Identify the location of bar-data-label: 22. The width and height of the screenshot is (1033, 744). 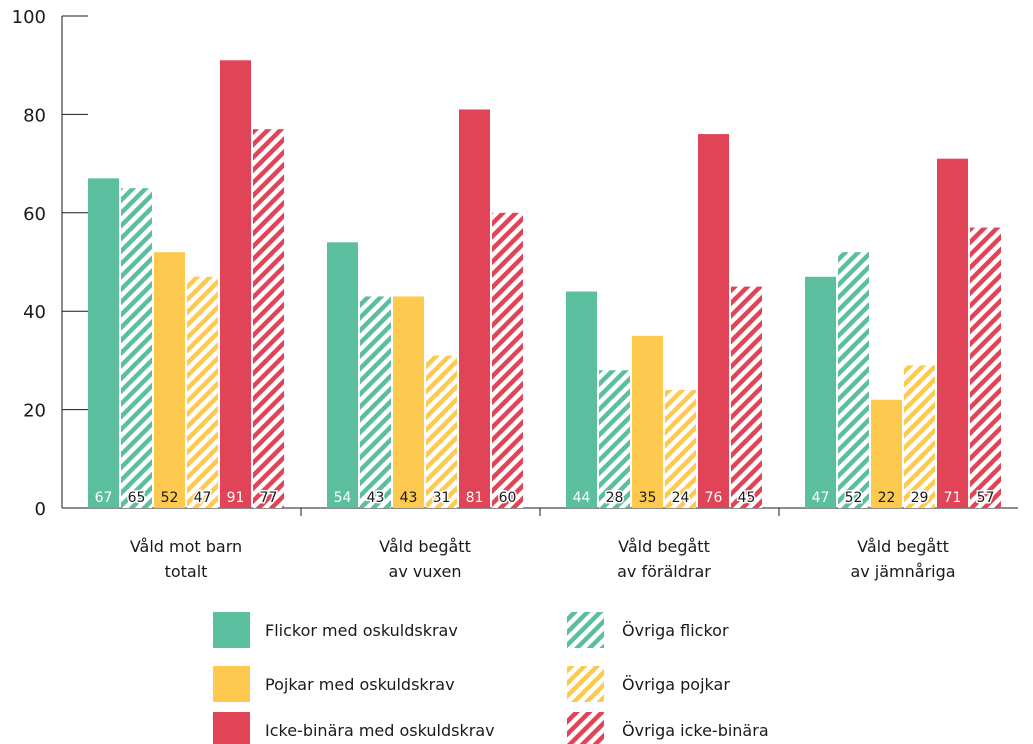
(887, 498).